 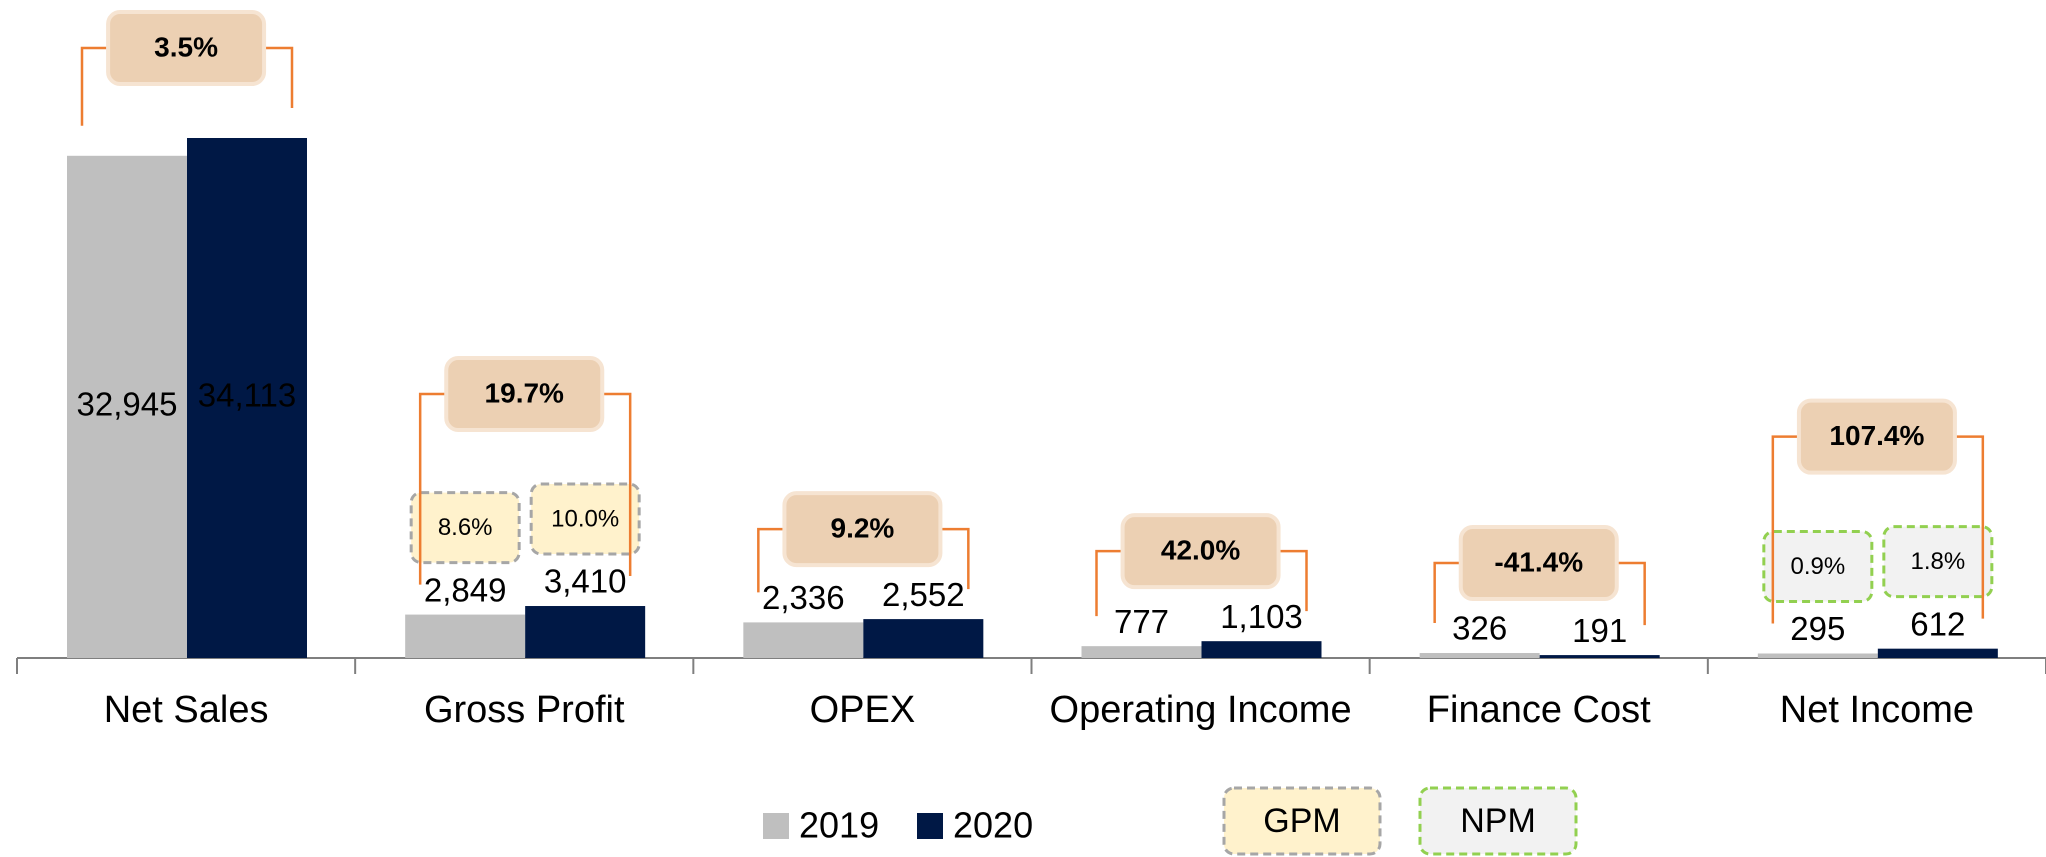 I want to click on legend-label: 2019, so click(x=839, y=825).